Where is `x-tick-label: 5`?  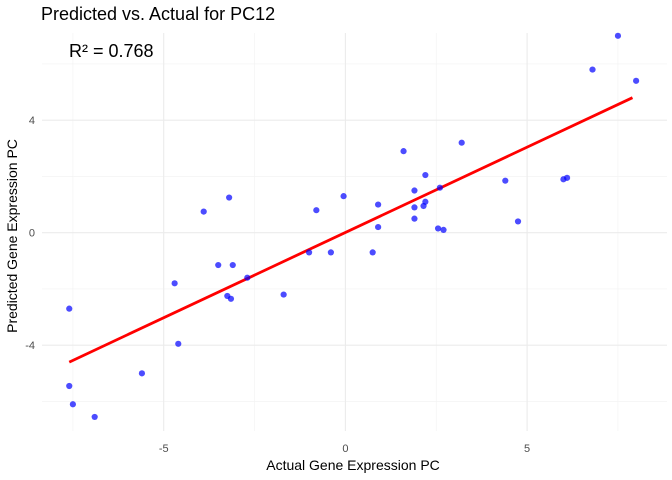 x-tick-label: 5 is located at coordinates (527, 449).